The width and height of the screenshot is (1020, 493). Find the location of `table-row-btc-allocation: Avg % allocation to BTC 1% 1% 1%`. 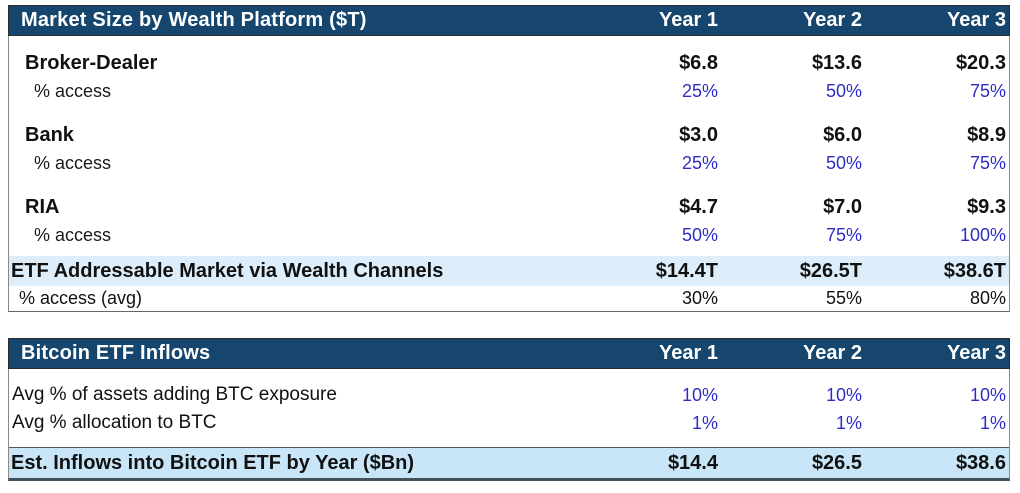

table-row-btc-allocation: Avg % allocation to BTC 1% 1% 1% is located at coordinates (509, 423).